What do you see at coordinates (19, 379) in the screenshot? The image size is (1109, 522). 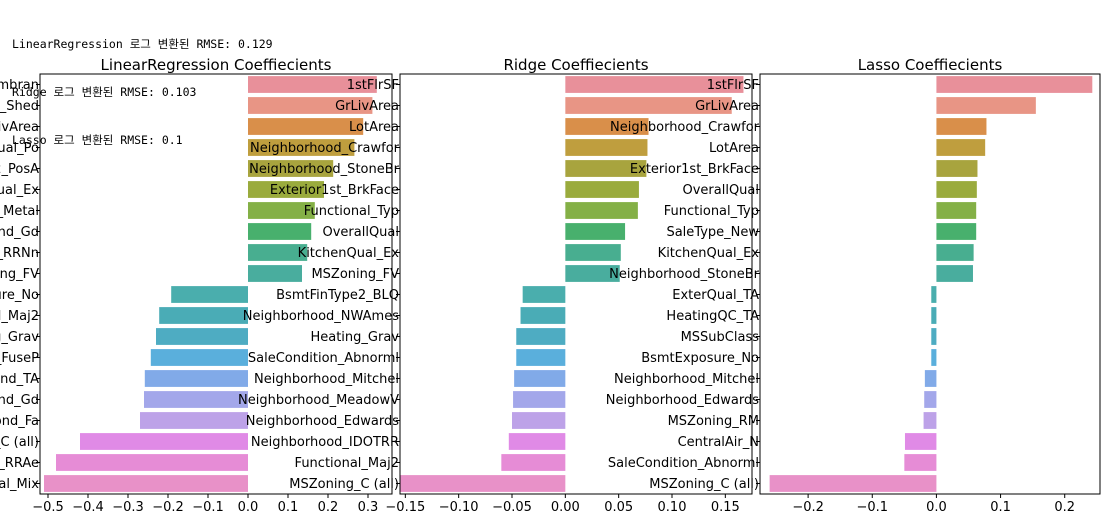 I see `category-label: BsmtCond_TA` at bounding box center [19, 379].